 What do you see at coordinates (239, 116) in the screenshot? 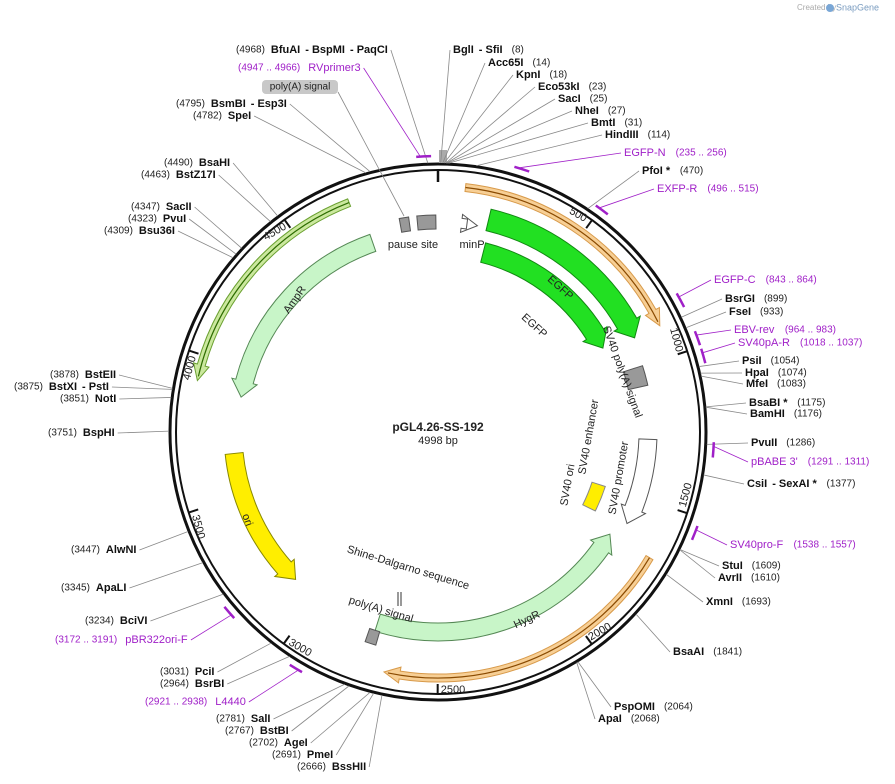
I see `enzyme-name: SpeI` at bounding box center [239, 116].